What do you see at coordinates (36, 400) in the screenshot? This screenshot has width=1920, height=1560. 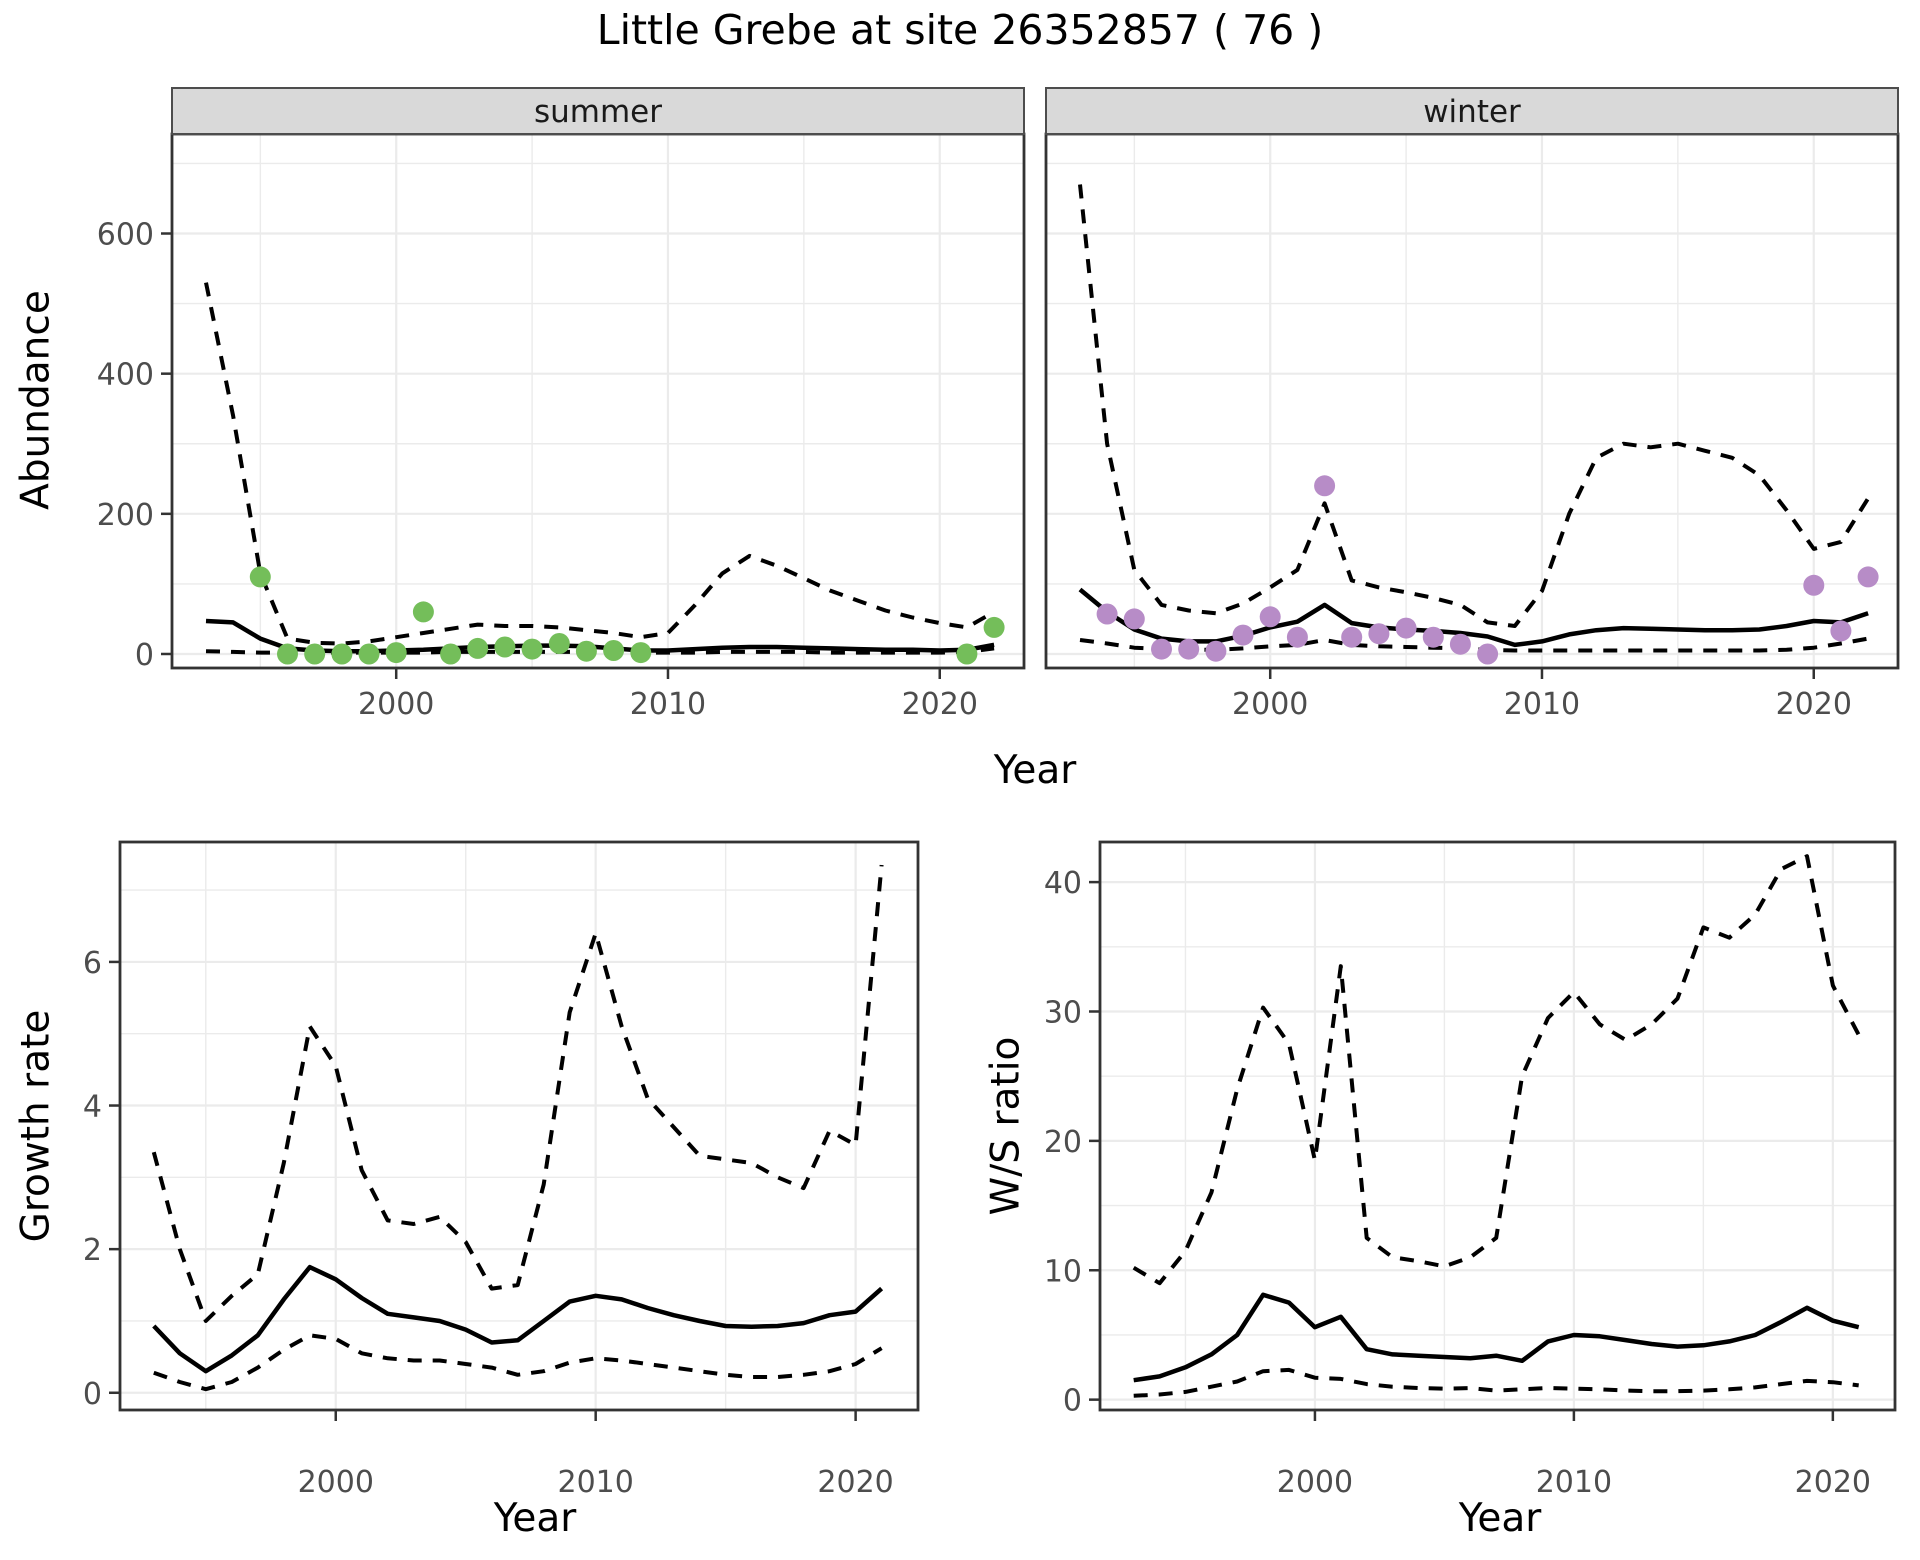 I see `y-axis-title-abundance: Abundance` at bounding box center [36, 400].